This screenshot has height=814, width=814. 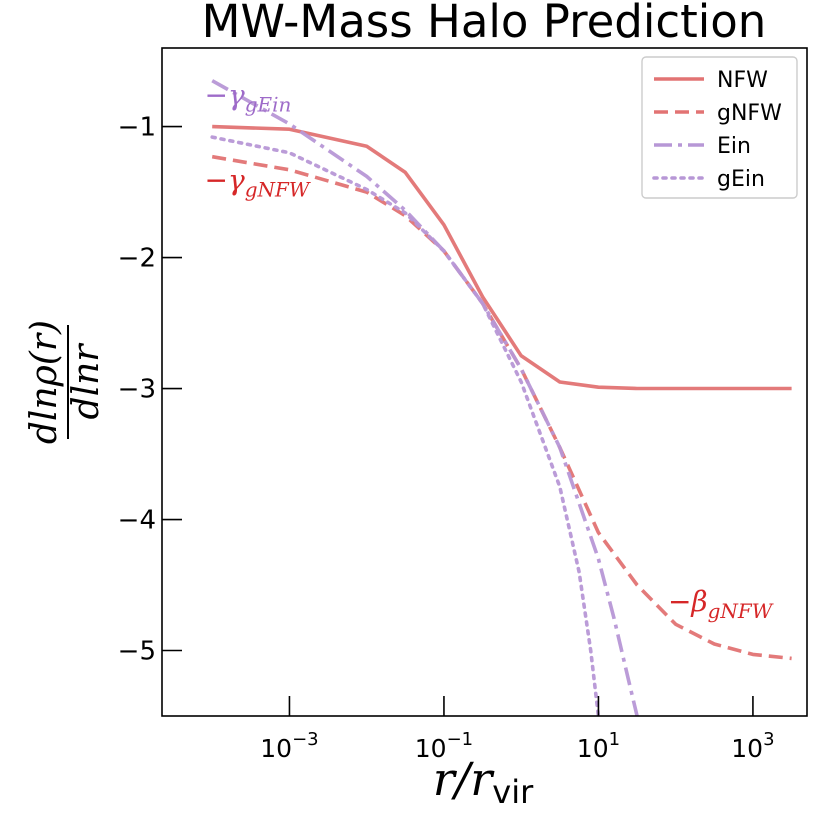 What do you see at coordinates (44, 382) in the screenshot?
I see `y-axis-label-numerator: dlnρ(r)` at bounding box center [44, 382].